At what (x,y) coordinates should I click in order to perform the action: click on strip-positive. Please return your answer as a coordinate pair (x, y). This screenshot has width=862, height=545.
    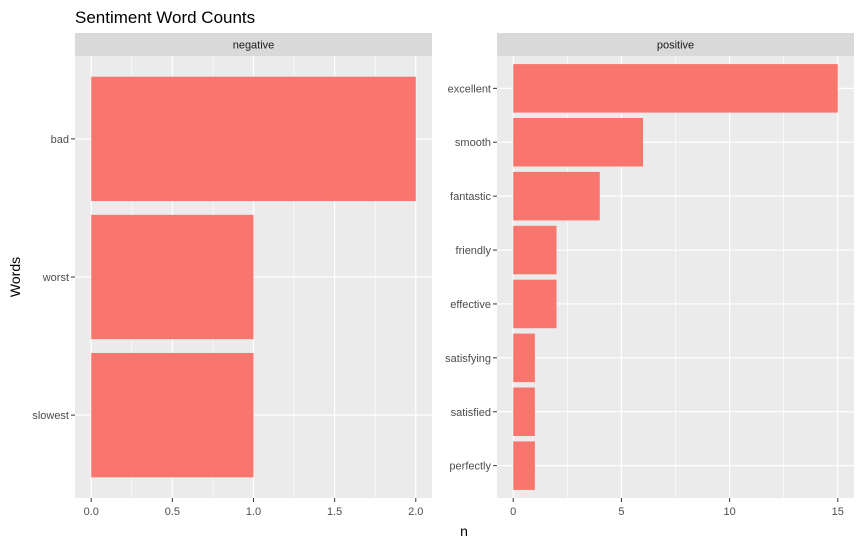
    Looking at the image, I should click on (675, 44).